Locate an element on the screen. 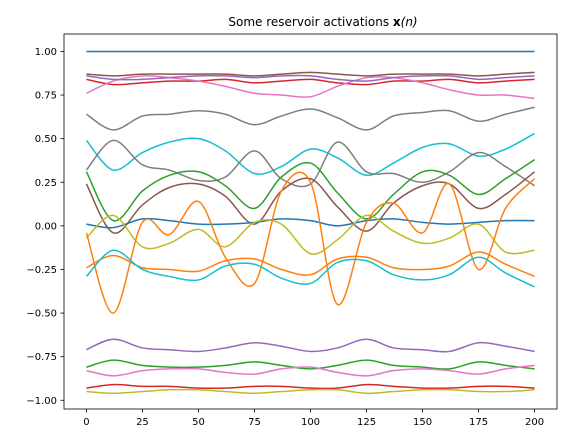 The width and height of the screenshot is (568, 437). y-axis: 1.00 0.75 0.50 0.25 0.00 −0.25 −0.50 −0.75 −1.00 is located at coordinates (45, 227).